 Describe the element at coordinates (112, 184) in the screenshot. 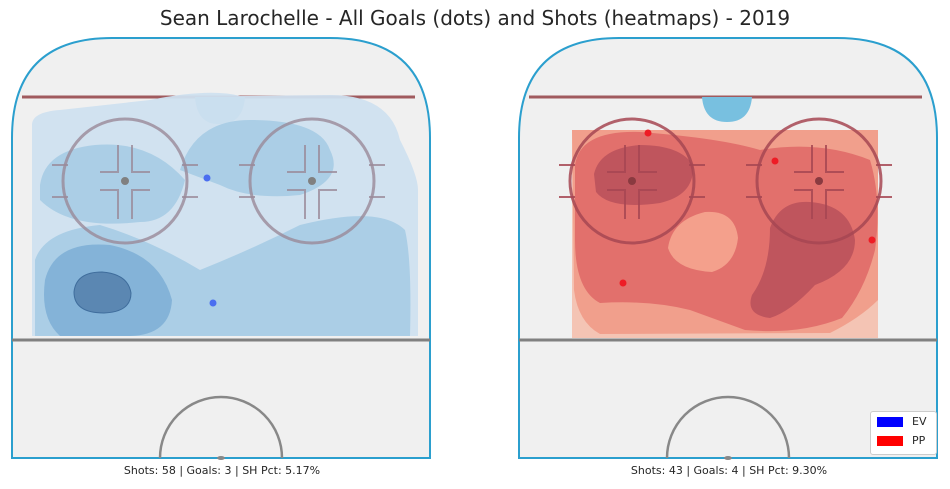

I see `heat-level-2a` at that location.